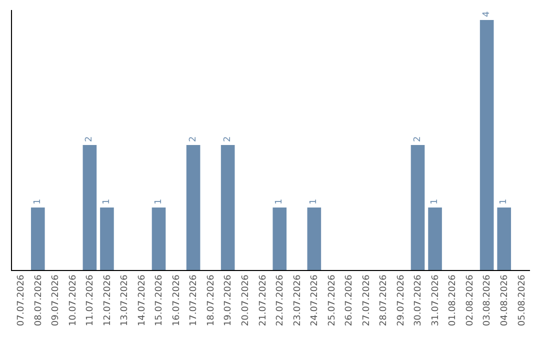  What do you see at coordinates (419, 300) in the screenshot?
I see `x-tick-label: 30.07.2026` at bounding box center [419, 300].